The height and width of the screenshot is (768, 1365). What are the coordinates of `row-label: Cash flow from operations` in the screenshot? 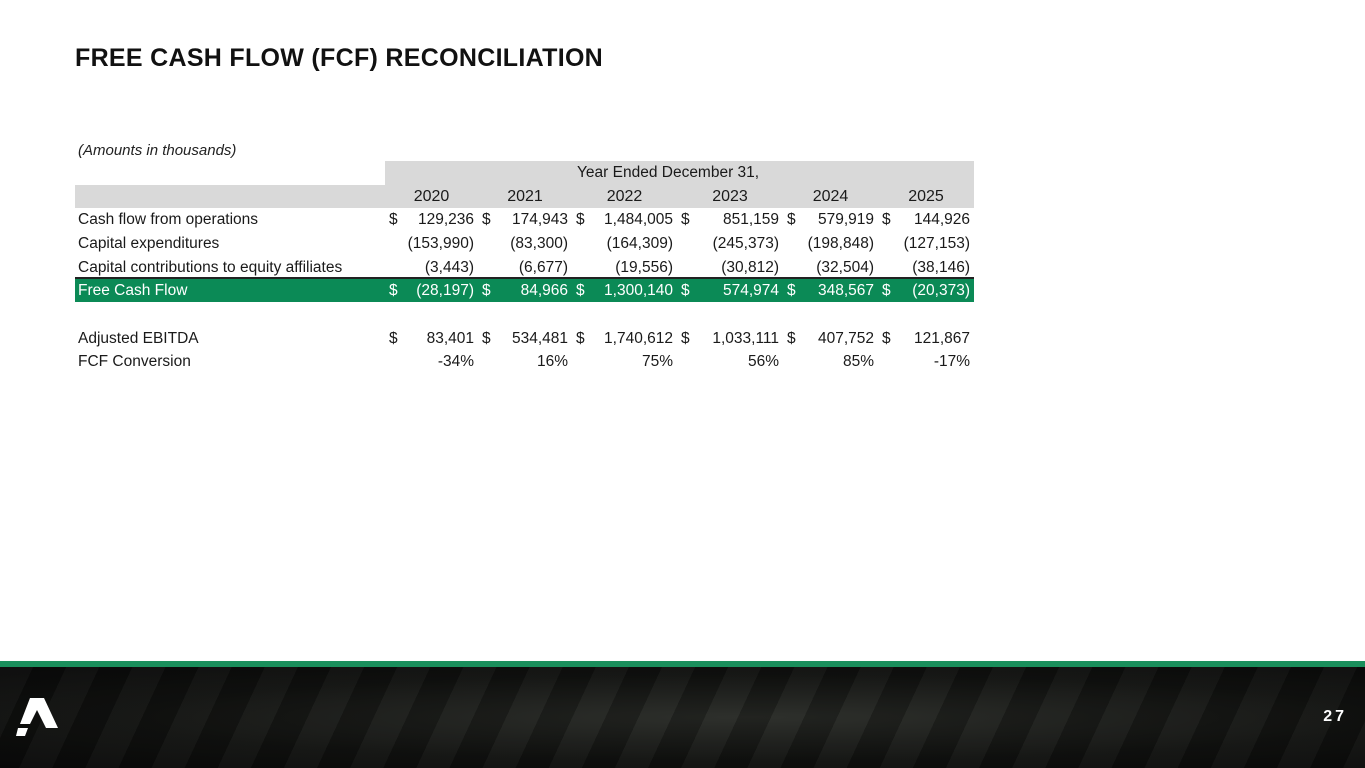 It's located at (168, 219).